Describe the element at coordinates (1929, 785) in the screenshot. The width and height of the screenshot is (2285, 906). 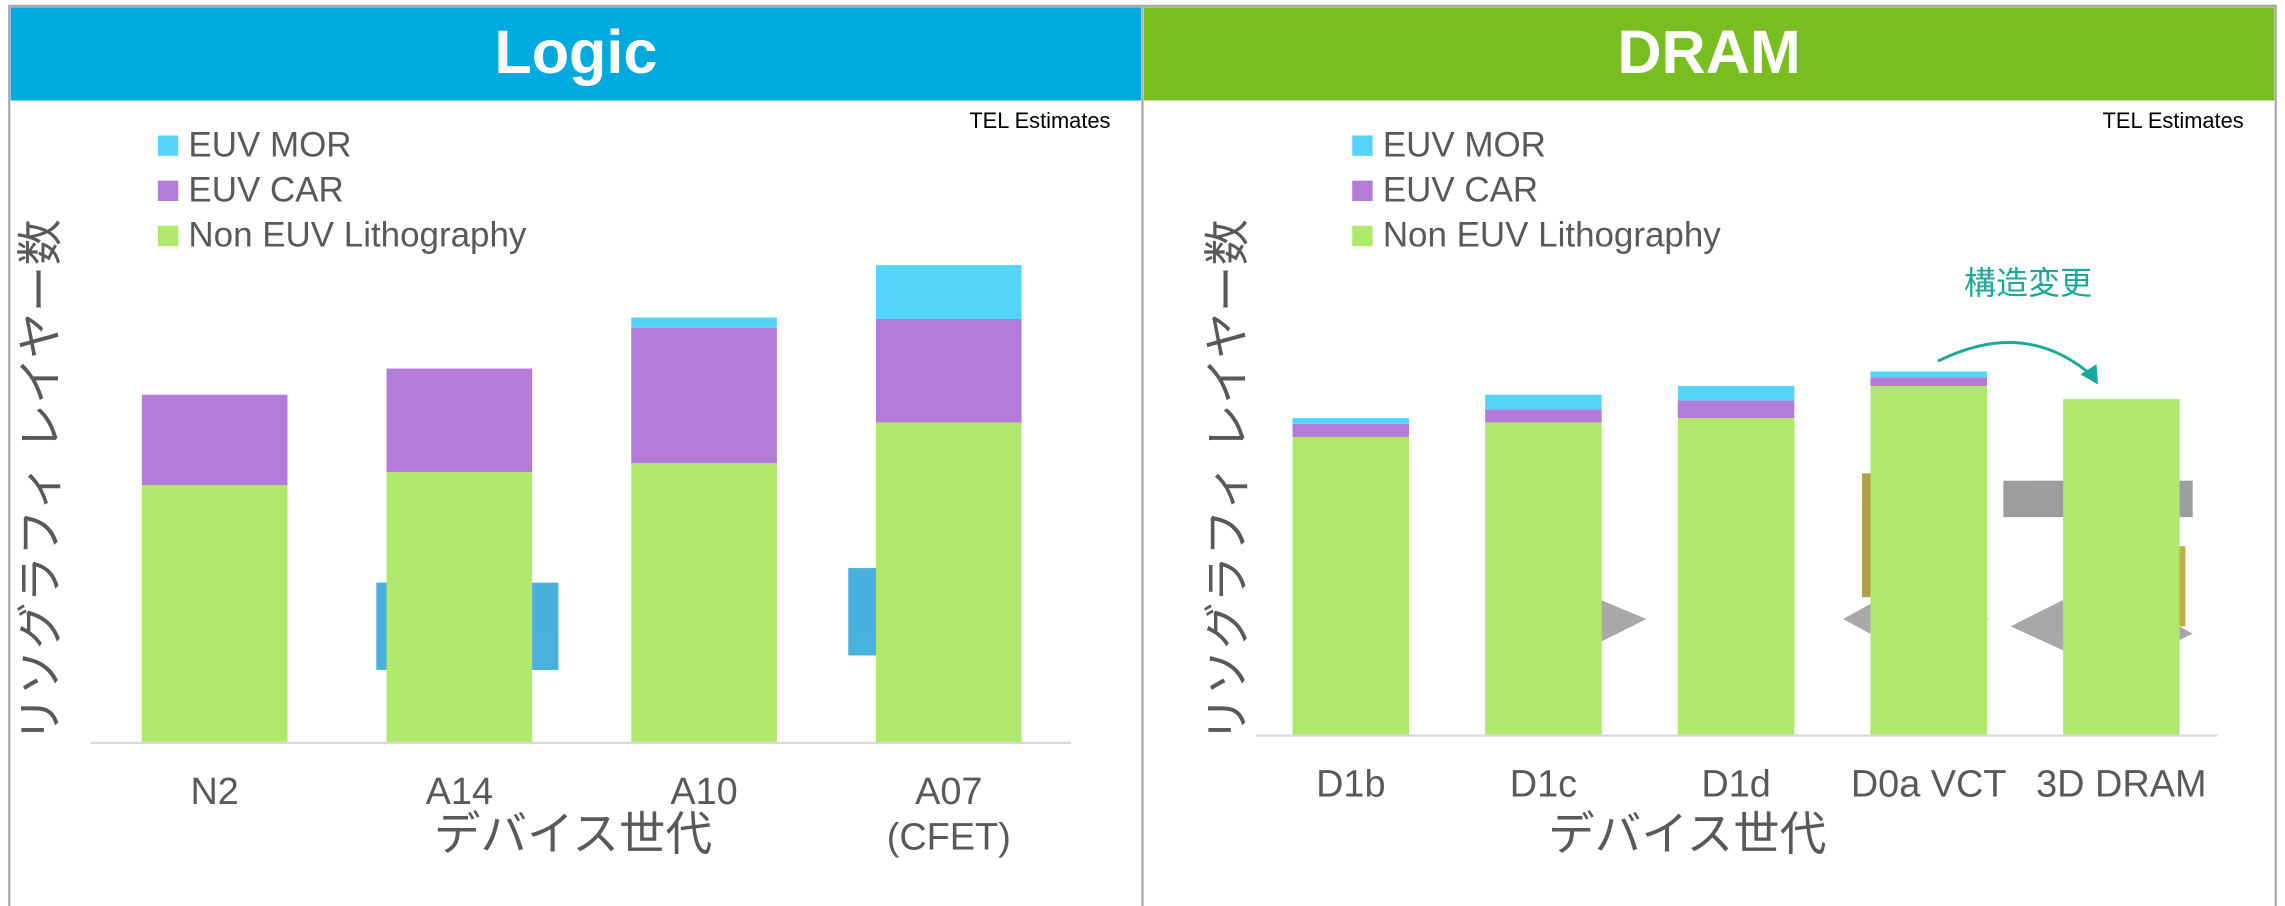
I see `x-tick-label: D0a VCT` at that location.